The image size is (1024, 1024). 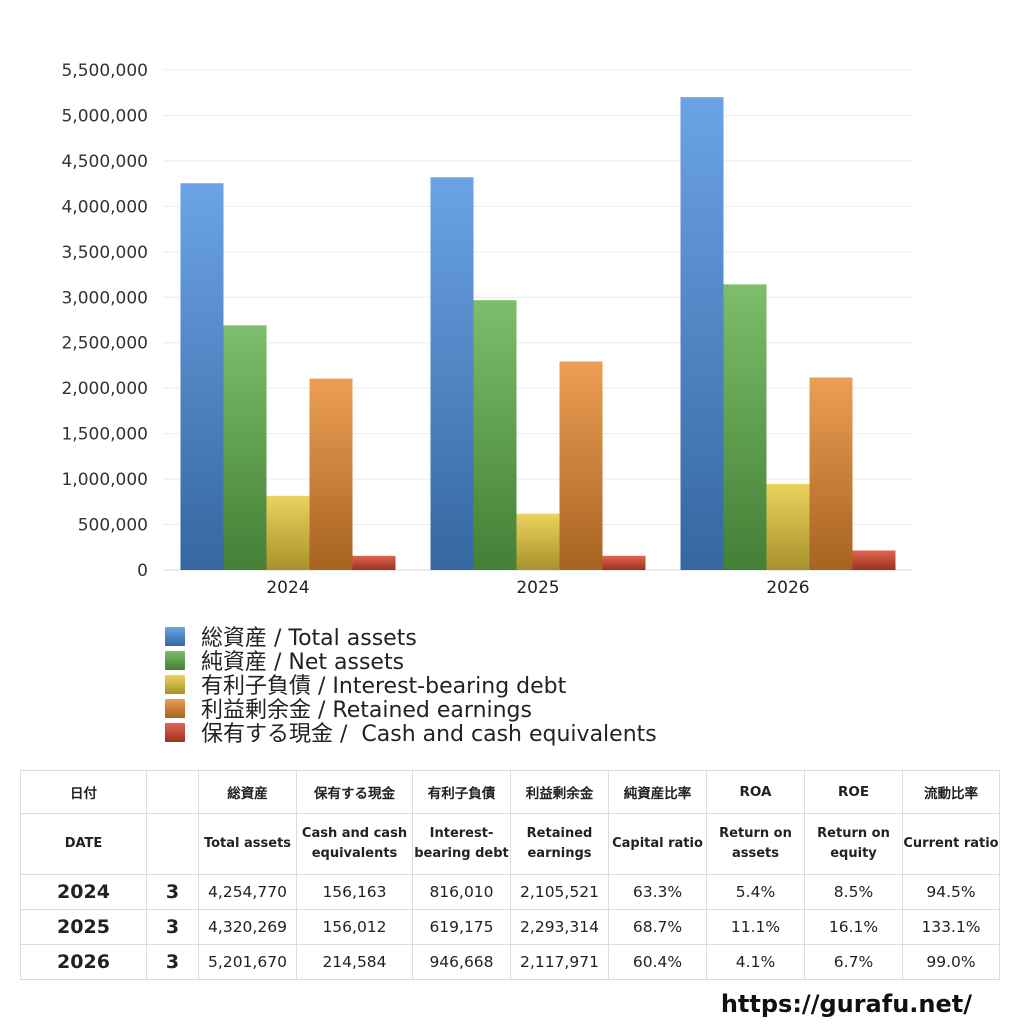 I want to click on cell-roa: 4.1%, so click(x=755, y=962).